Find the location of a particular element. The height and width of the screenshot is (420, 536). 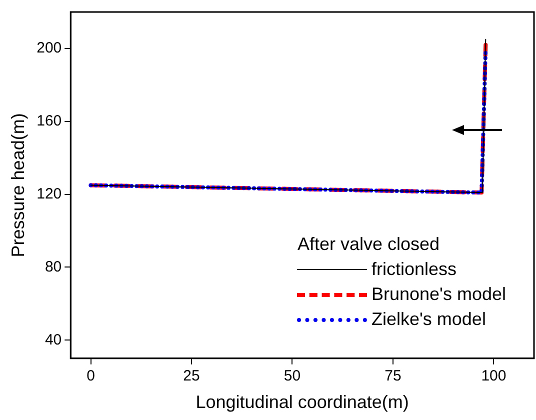

y-tick-label: 40 is located at coordinates (53, 339).